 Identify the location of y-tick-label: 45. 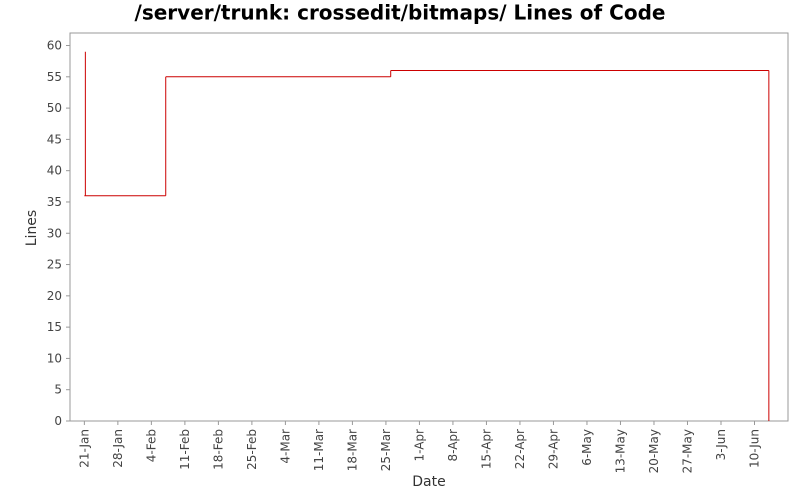
(54, 139).